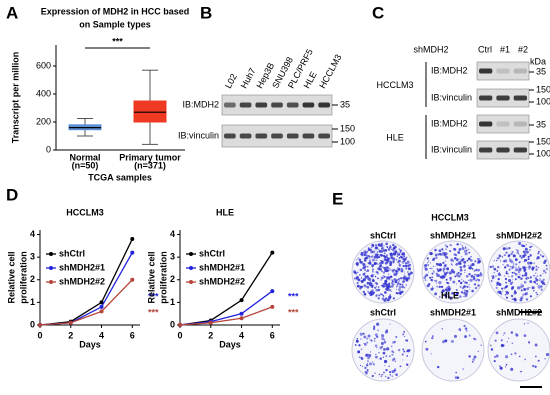 This screenshot has width=550, height=395. Describe the element at coordinates (231, 81) in the screenshot. I see `lane-label: L02` at that location.